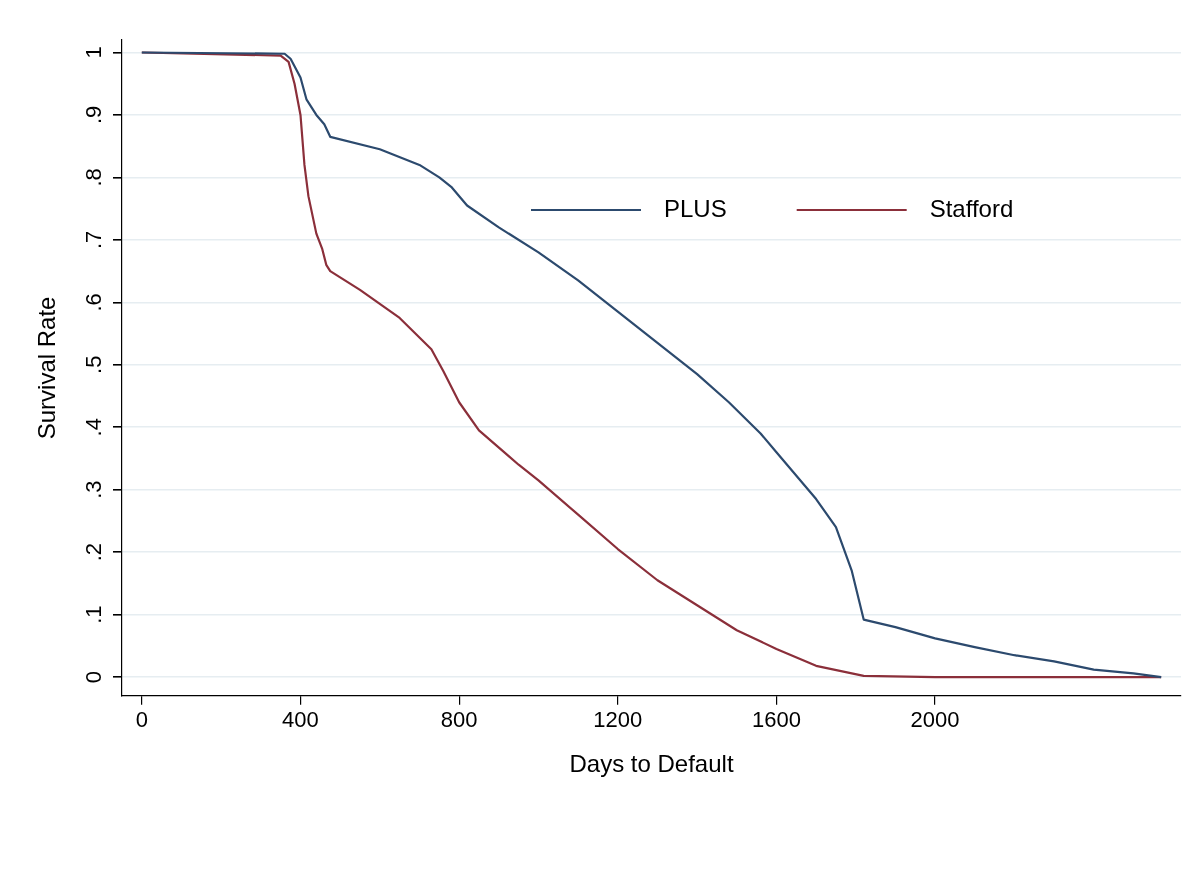 The width and height of the screenshot is (1203, 879). Describe the element at coordinates (776, 720) in the screenshot. I see `x-tick-label: 1600` at that location.